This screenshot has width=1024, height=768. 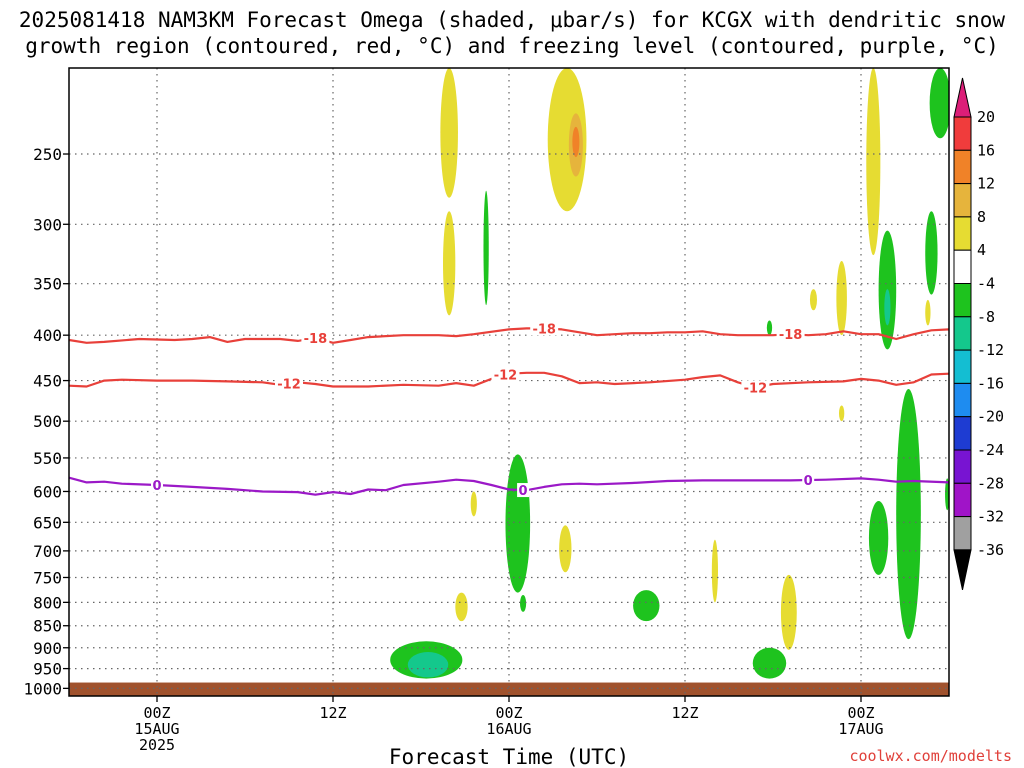 I want to click on colorbar-label-32: -32, so click(x=990, y=517).